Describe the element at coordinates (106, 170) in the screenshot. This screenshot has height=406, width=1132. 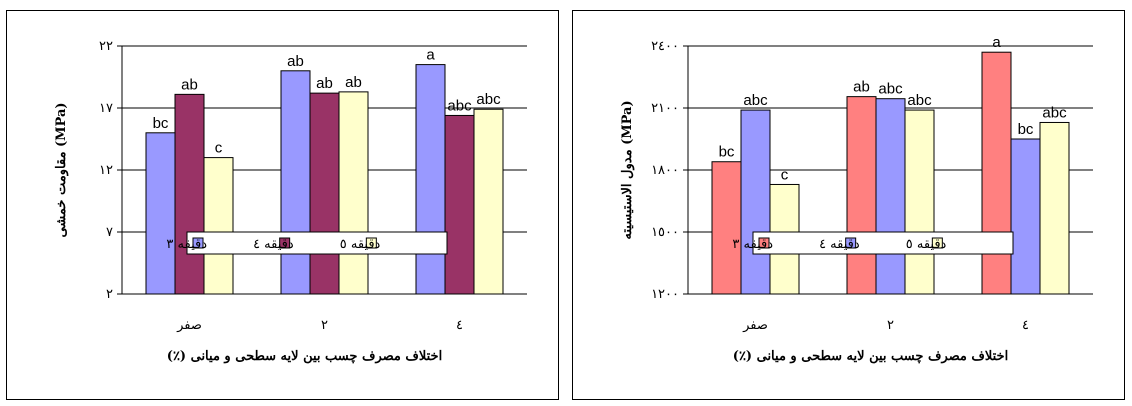
I see `y-tick-label: ١٢` at that location.